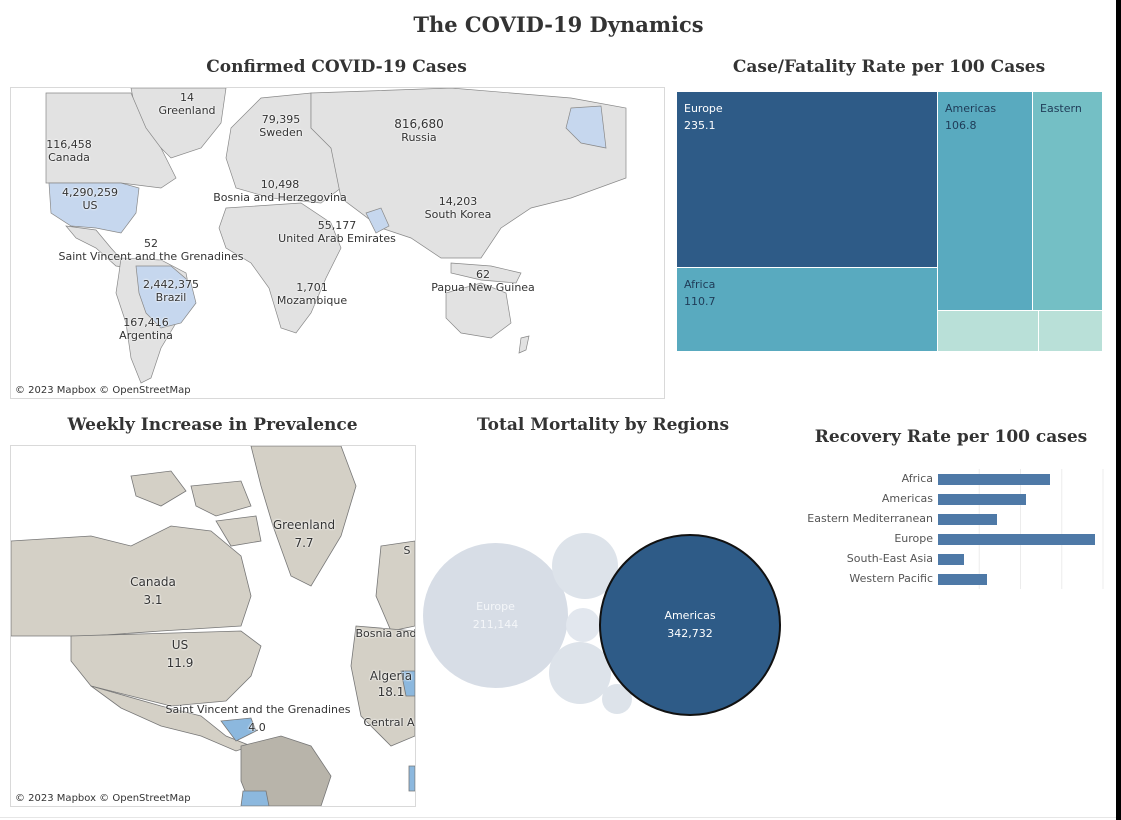  I want to click on map-label-south-korea: 14,203 South Korea, so click(458, 208).